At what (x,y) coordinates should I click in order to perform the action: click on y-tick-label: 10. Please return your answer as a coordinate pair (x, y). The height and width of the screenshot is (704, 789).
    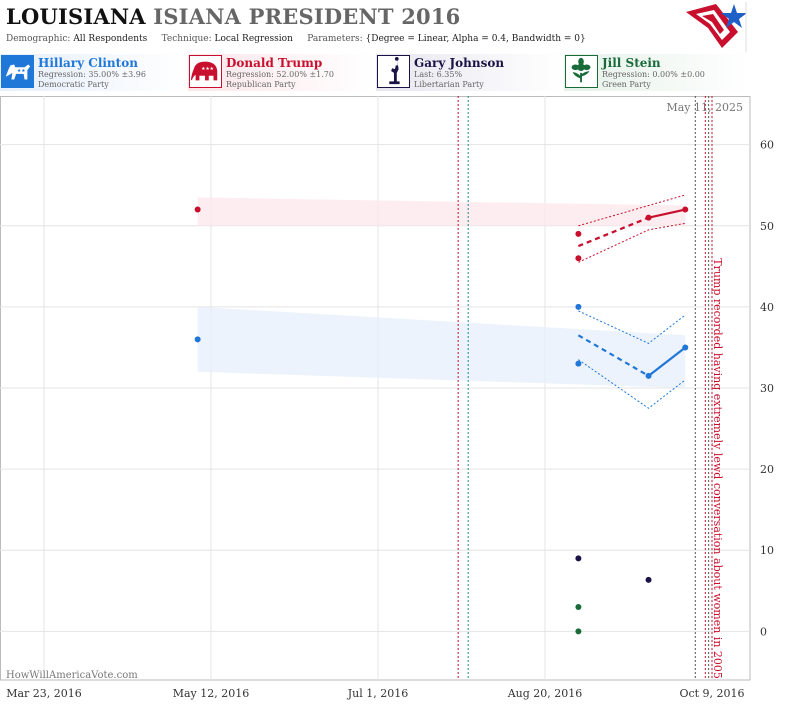
    Looking at the image, I should click on (767, 550).